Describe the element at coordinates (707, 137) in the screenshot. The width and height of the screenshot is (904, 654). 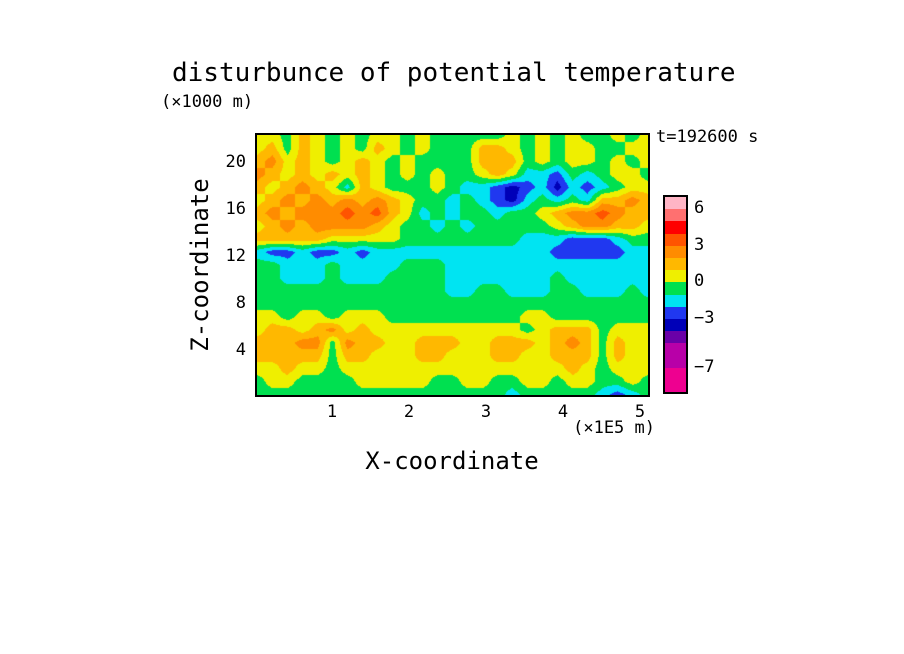
I see `time-label: t=192600 s` at that location.